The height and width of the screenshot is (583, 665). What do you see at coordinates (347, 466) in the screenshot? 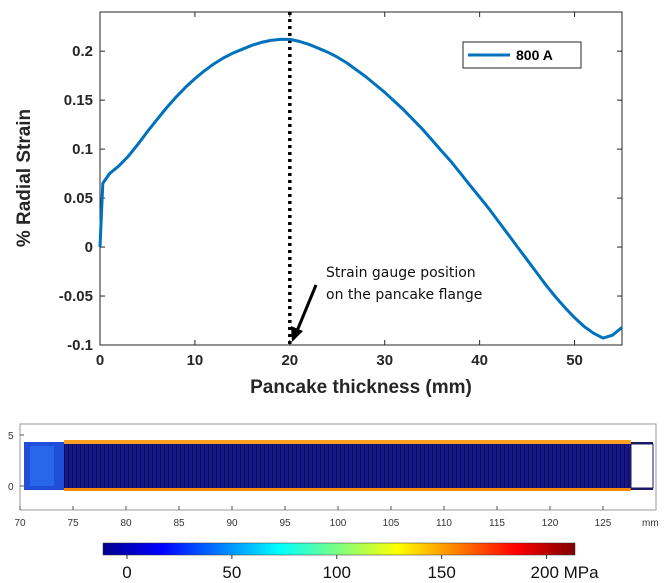
I see `pancake-body` at bounding box center [347, 466].